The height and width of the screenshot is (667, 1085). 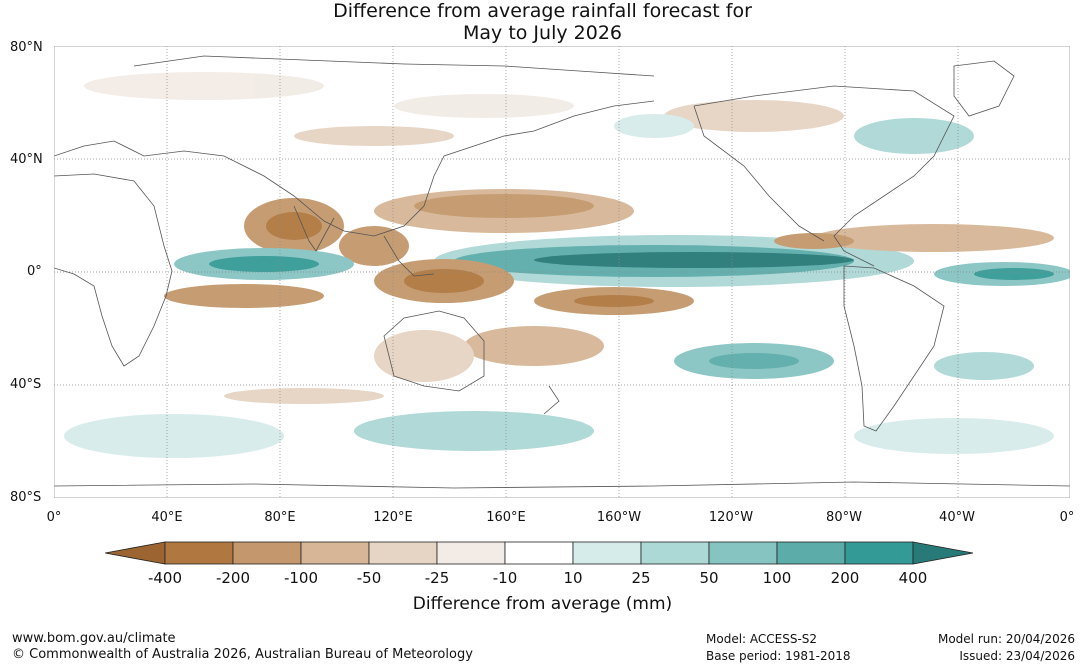 I want to click on colorbar-tick-label: -50, so click(x=369, y=578).